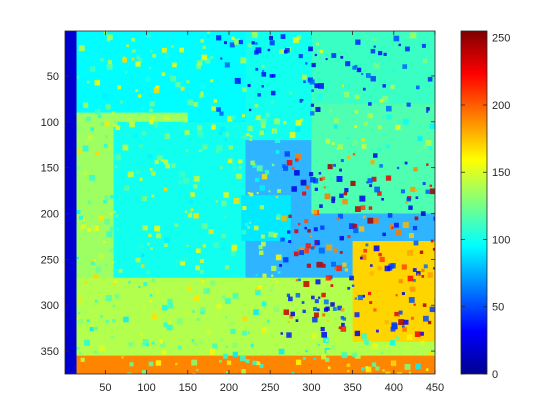  What do you see at coordinates (188, 388) in the screenshot?
I see `x-tick-label: 150` at bounding box center [188, 388].